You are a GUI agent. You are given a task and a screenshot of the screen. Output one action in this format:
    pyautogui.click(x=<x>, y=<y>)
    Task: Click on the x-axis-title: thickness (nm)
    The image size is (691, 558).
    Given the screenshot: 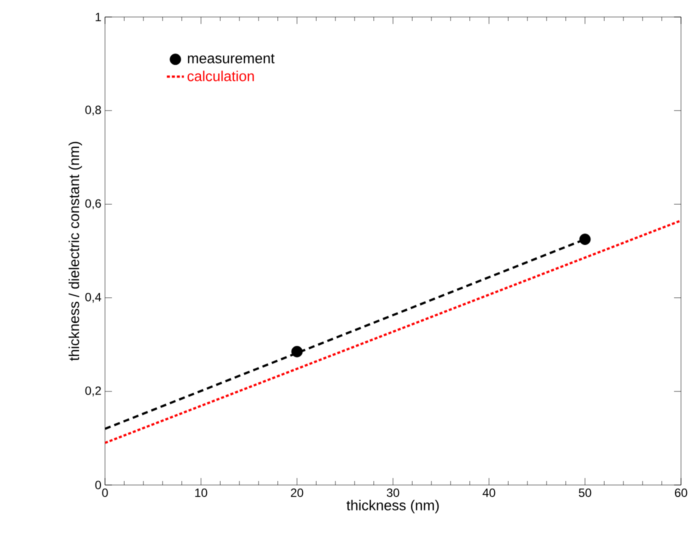 What is the action you would take?
    pyautogui.click(x=392, y=507)
    